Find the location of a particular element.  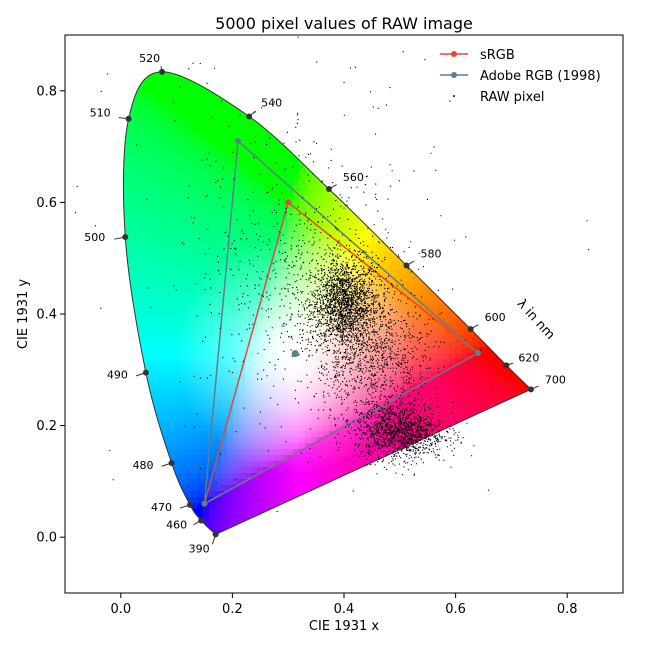

y-tick-label: 0.4 is located at coordinates (46, 315).